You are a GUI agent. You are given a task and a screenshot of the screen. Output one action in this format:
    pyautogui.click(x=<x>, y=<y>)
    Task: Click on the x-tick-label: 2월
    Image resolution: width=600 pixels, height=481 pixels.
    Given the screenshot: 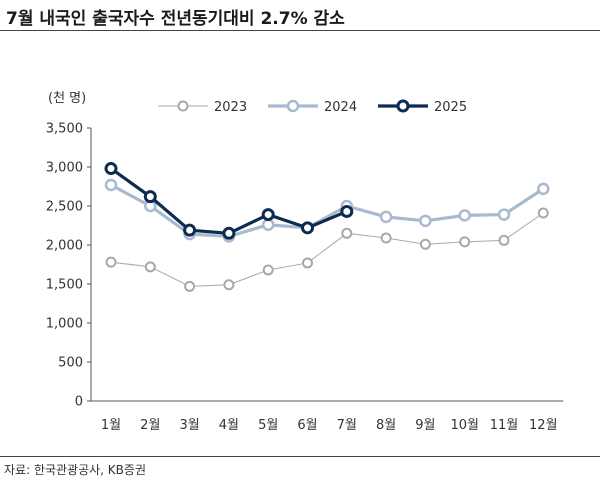 What is the action you would take?
    pyautogui.click(x=150, y=425)
    